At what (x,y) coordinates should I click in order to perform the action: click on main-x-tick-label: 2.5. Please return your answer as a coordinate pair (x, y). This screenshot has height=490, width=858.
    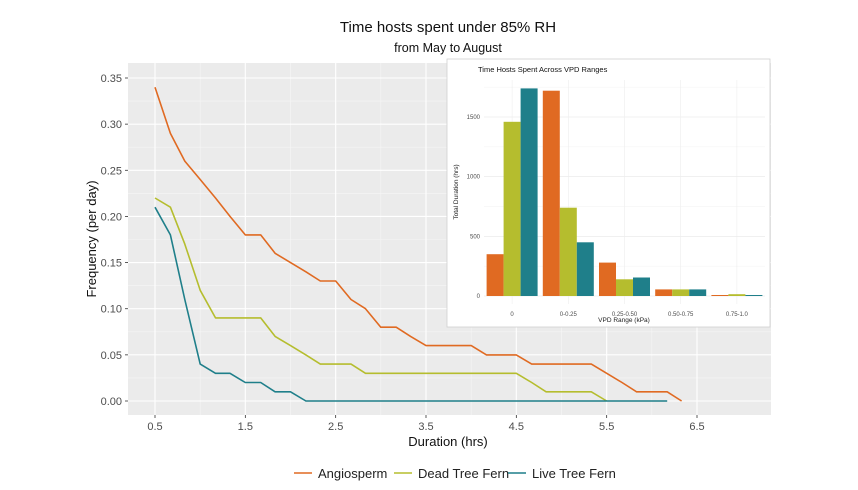
    Looking at the image, I should click on (335, 427).